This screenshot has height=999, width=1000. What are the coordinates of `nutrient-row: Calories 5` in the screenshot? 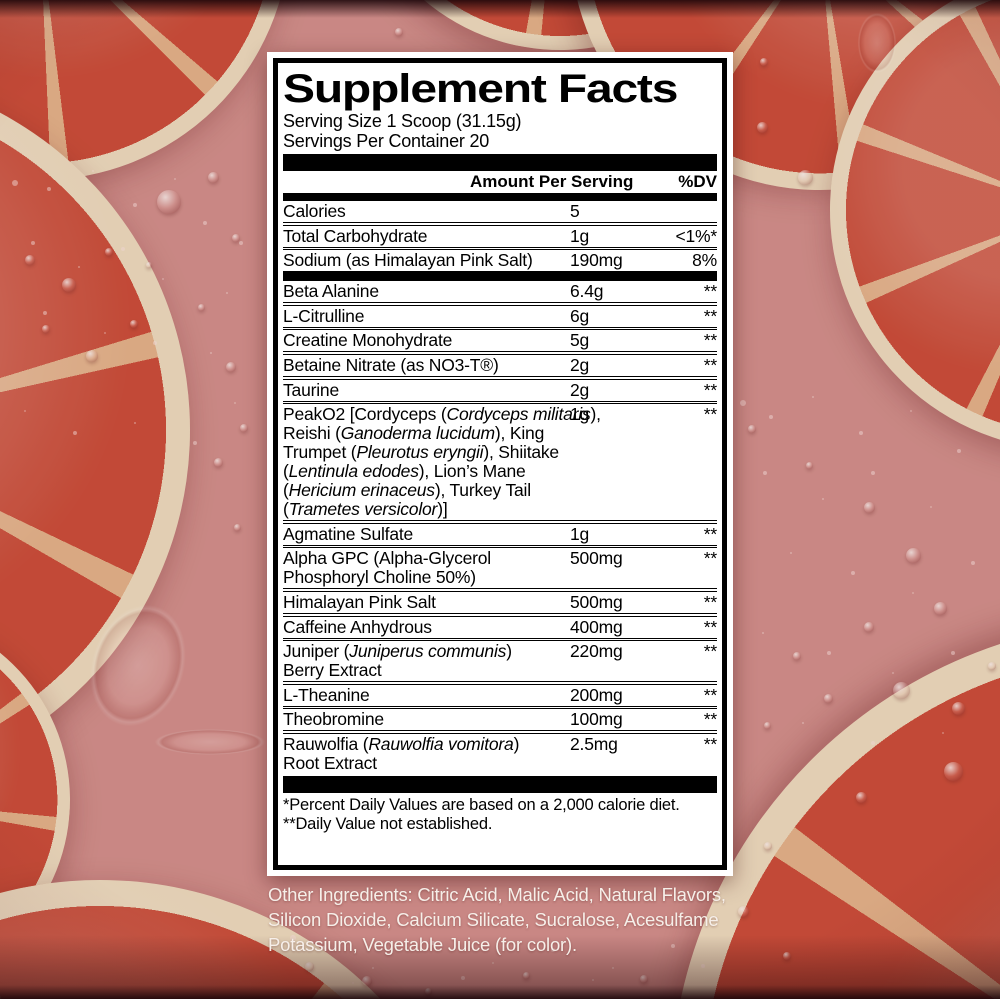 It's located at (500, 211).